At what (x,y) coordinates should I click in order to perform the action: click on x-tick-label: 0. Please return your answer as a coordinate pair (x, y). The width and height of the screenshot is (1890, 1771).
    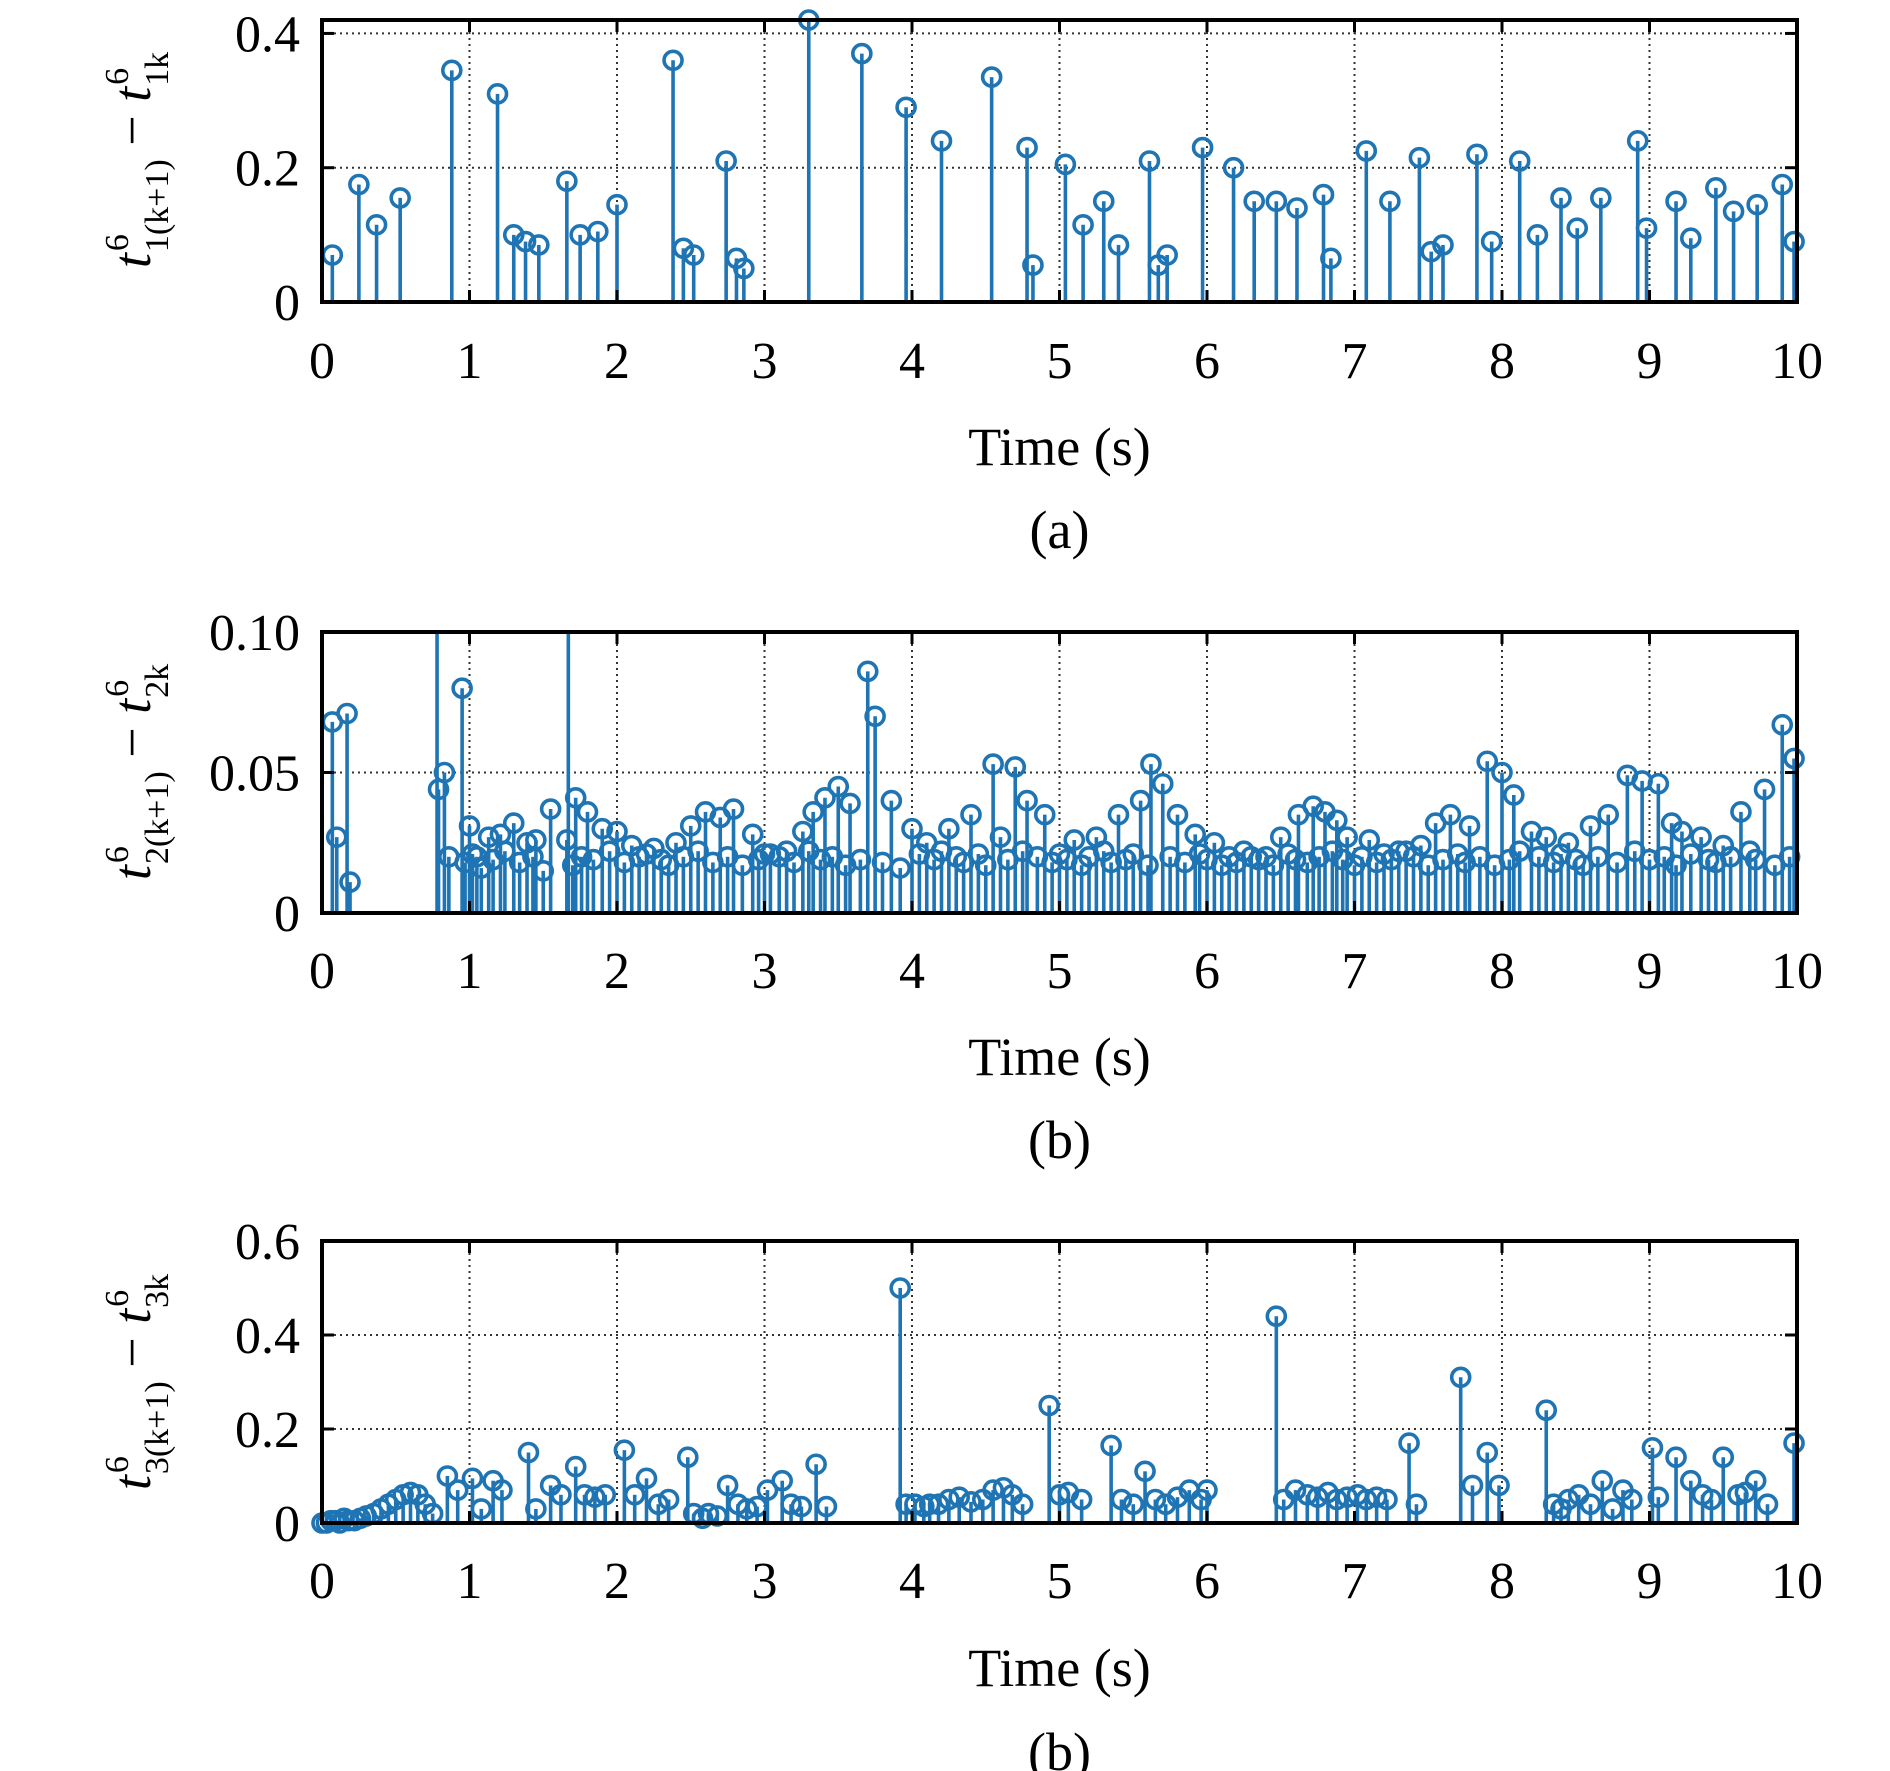
    Looking at the image, I should click on (322, 361).